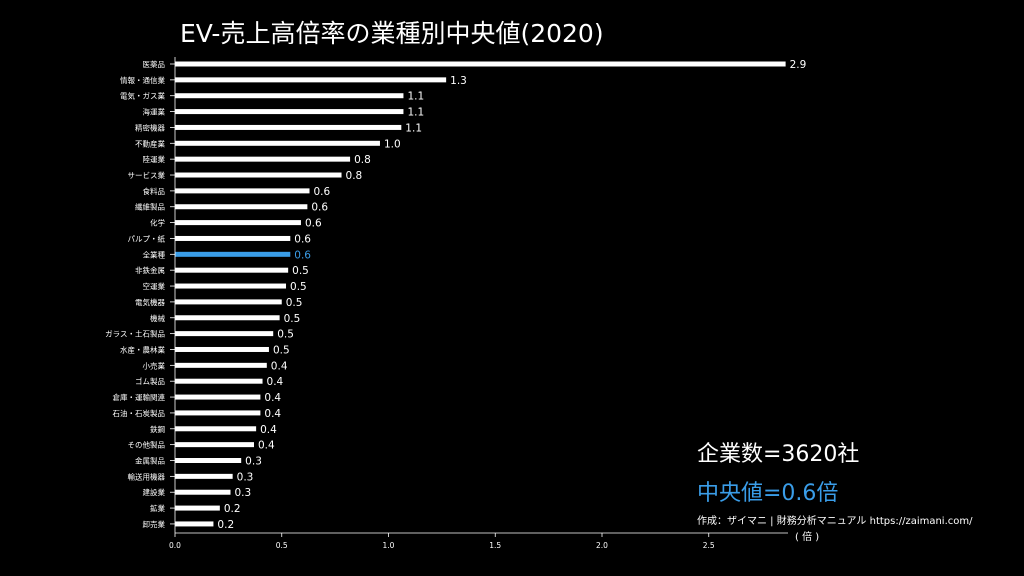 The image size is (1024, 576). I want to click on category-label: 小売業, so click(154, 365).